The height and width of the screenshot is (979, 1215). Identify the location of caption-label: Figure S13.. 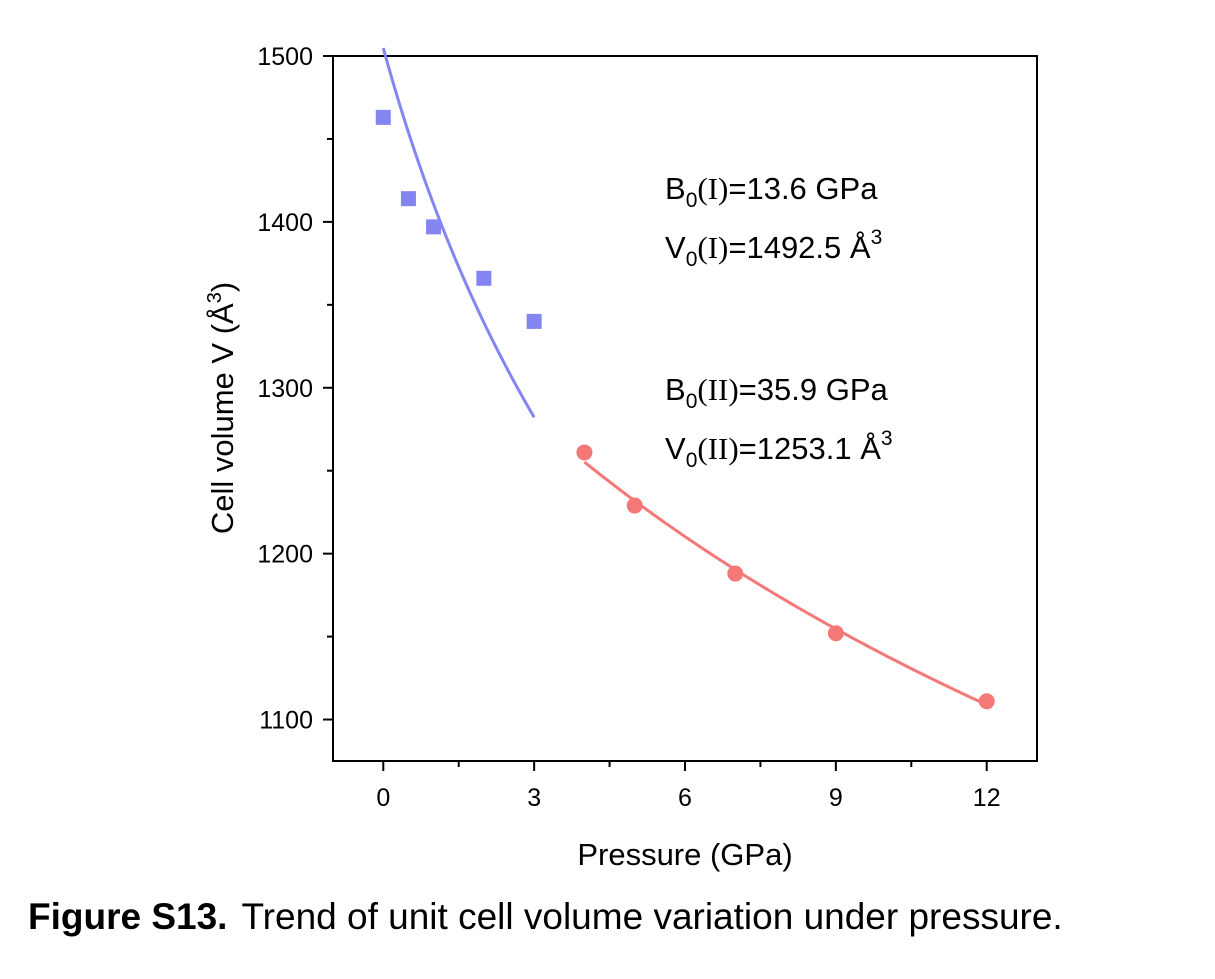
(128, 916).